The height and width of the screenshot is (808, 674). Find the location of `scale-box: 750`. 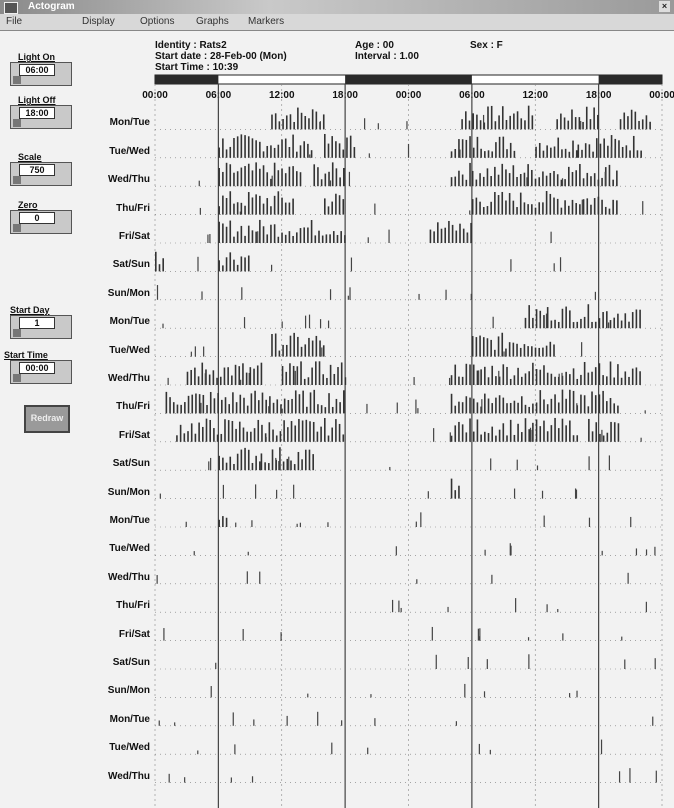

scale-box: 750 is located at coordinates (41, 174).